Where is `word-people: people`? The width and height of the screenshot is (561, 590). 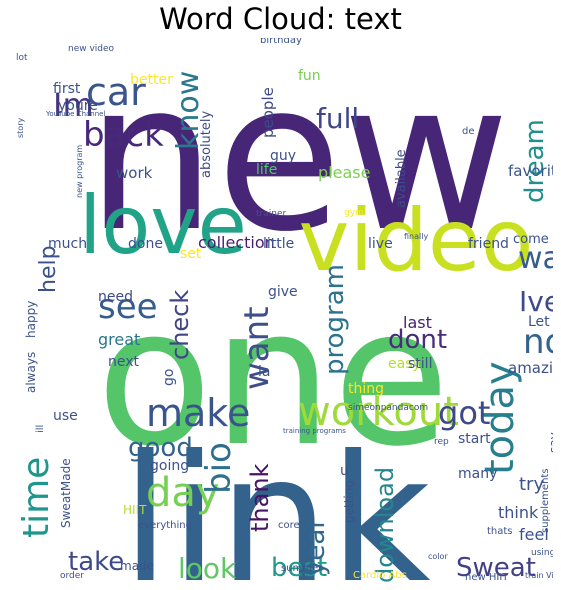 word-people: people is located at coordinates (268, 112).